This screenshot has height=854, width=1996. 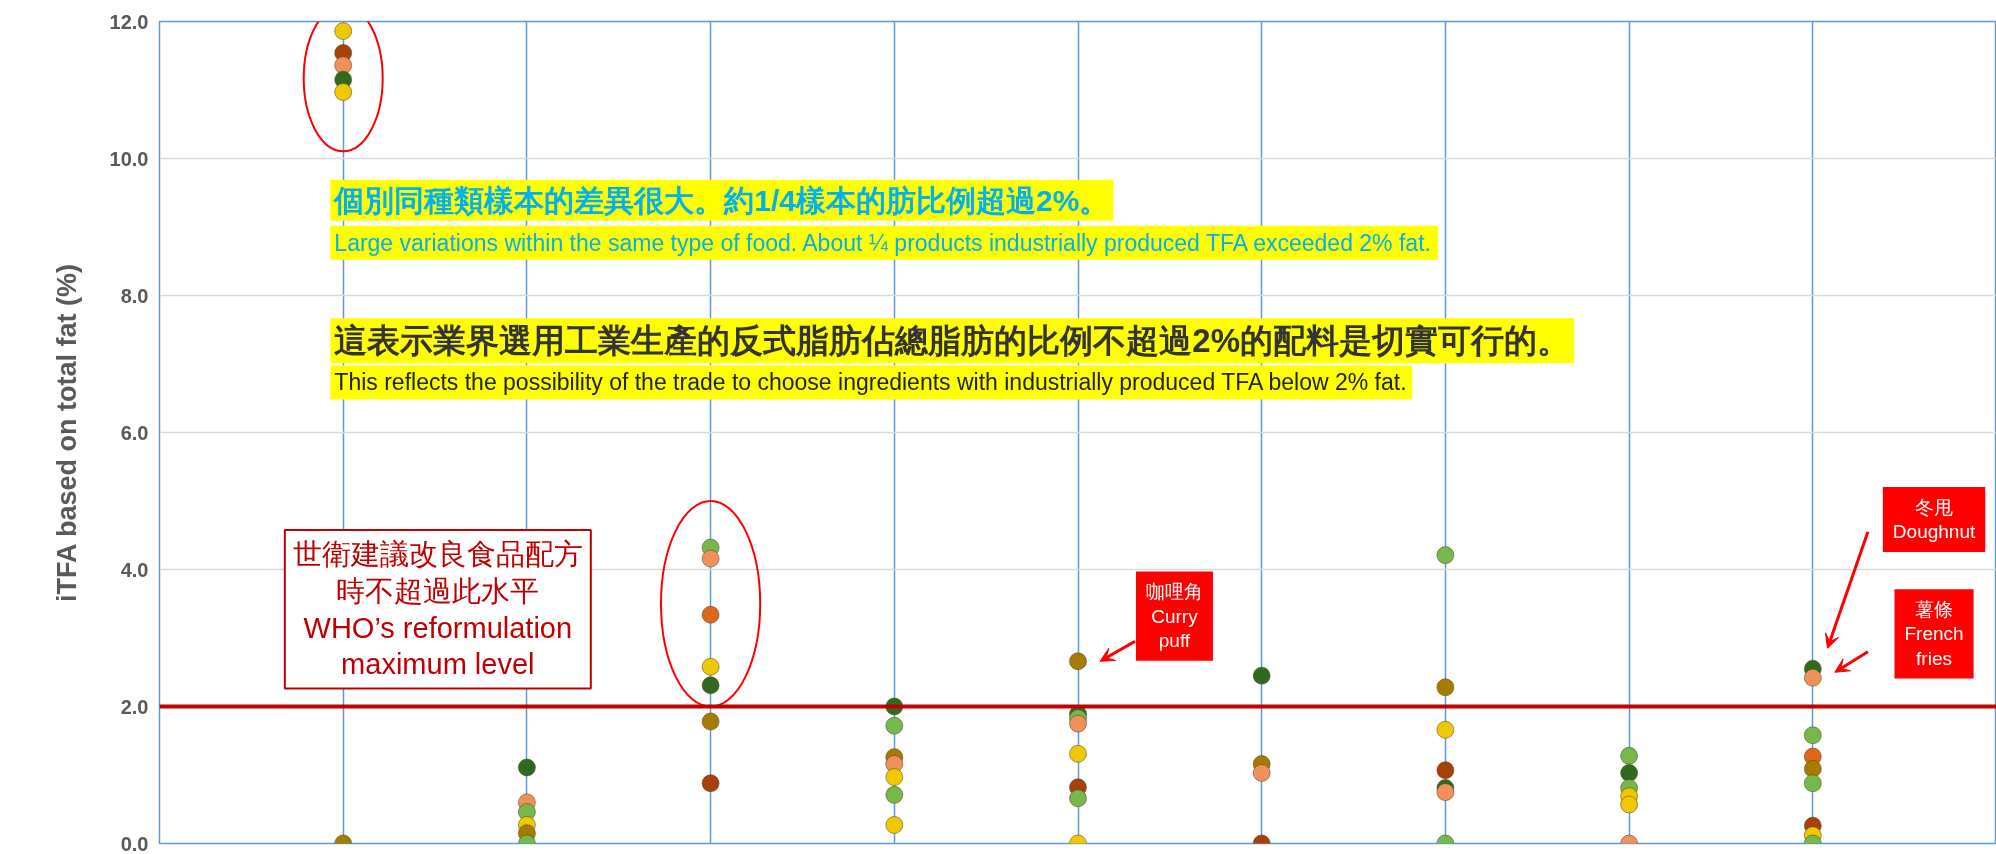 I want to click on annotation: This reflects the possibility of the trade to choose ingredients with industrially produced TFA below 2% fat., so click(x=870, y=382).